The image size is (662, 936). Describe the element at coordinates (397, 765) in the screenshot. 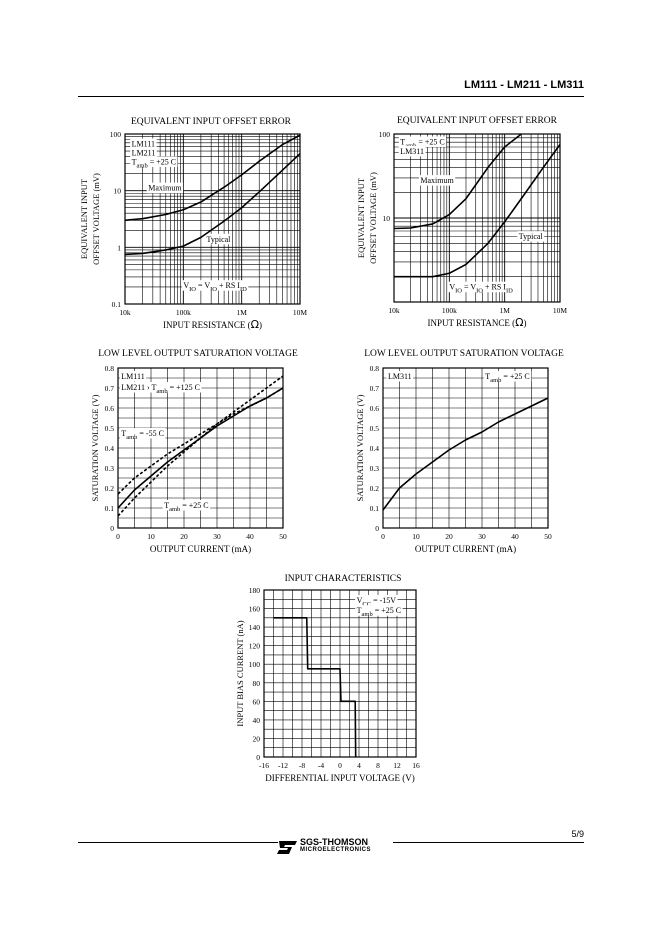

I see `c5-xtick-label: 12` at that location.